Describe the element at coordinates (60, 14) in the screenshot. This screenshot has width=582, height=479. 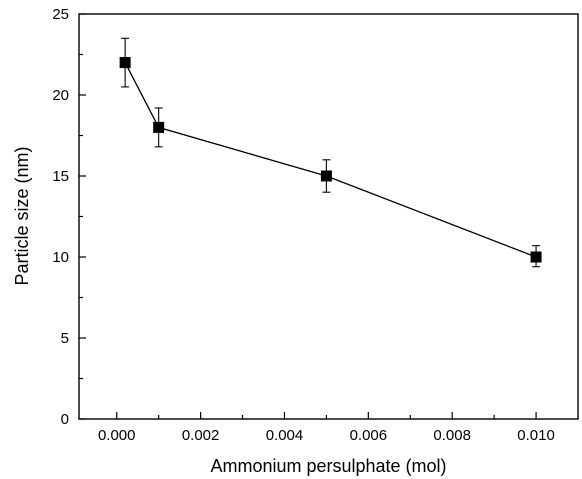
I see `y-tick-label: 25` at that location.